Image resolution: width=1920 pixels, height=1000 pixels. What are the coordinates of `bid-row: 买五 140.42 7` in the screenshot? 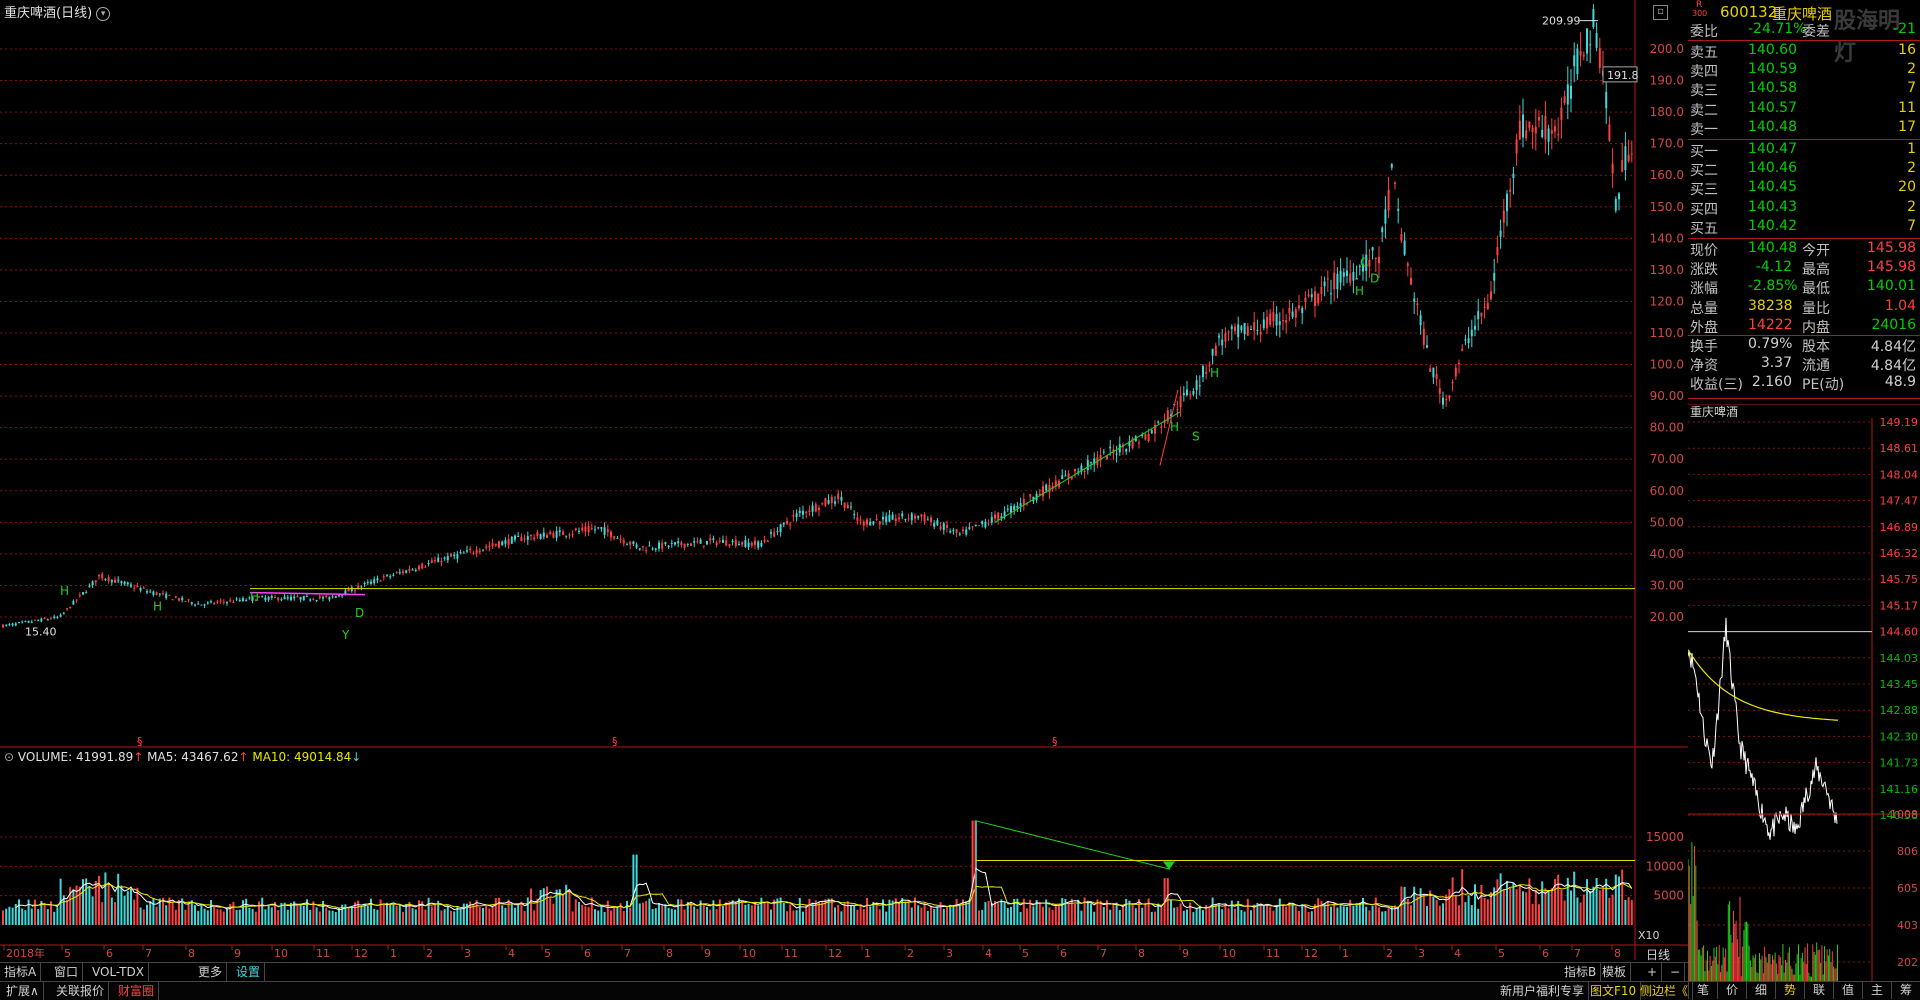 It's located at (1804, 227).